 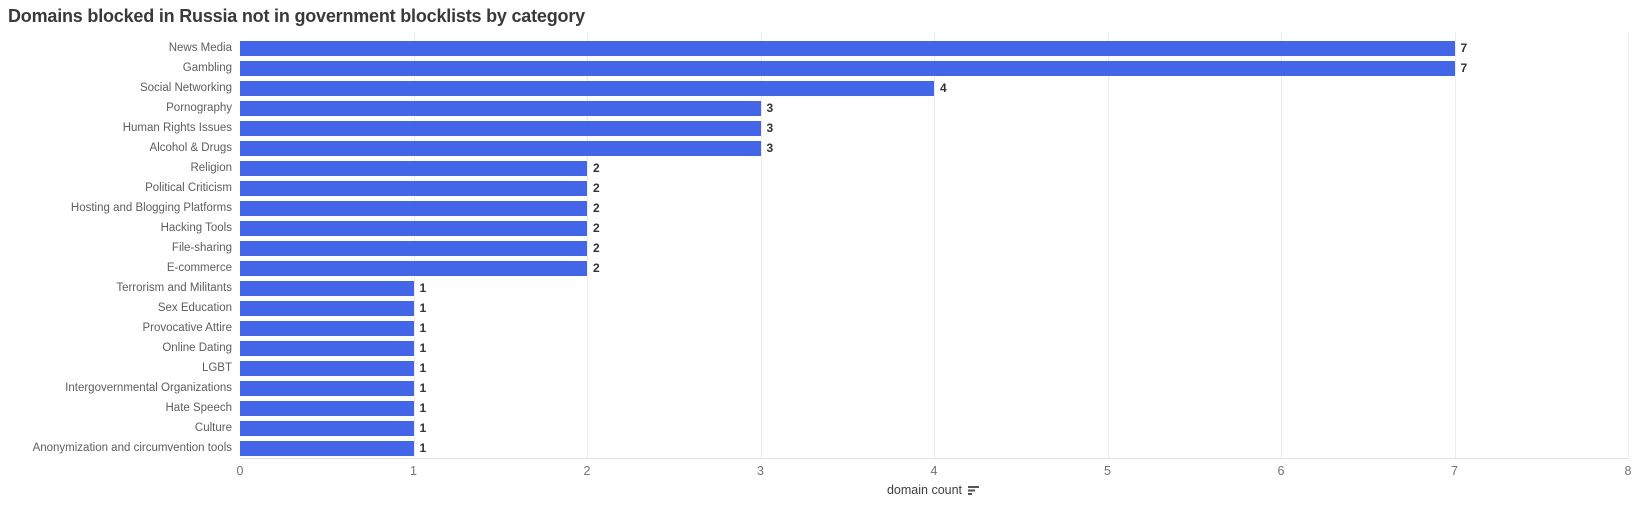 What do you see at coordinates (1107, 471) in the screenshot?
I see `x-tick-label: 5` at bounding box center [1107, 471].